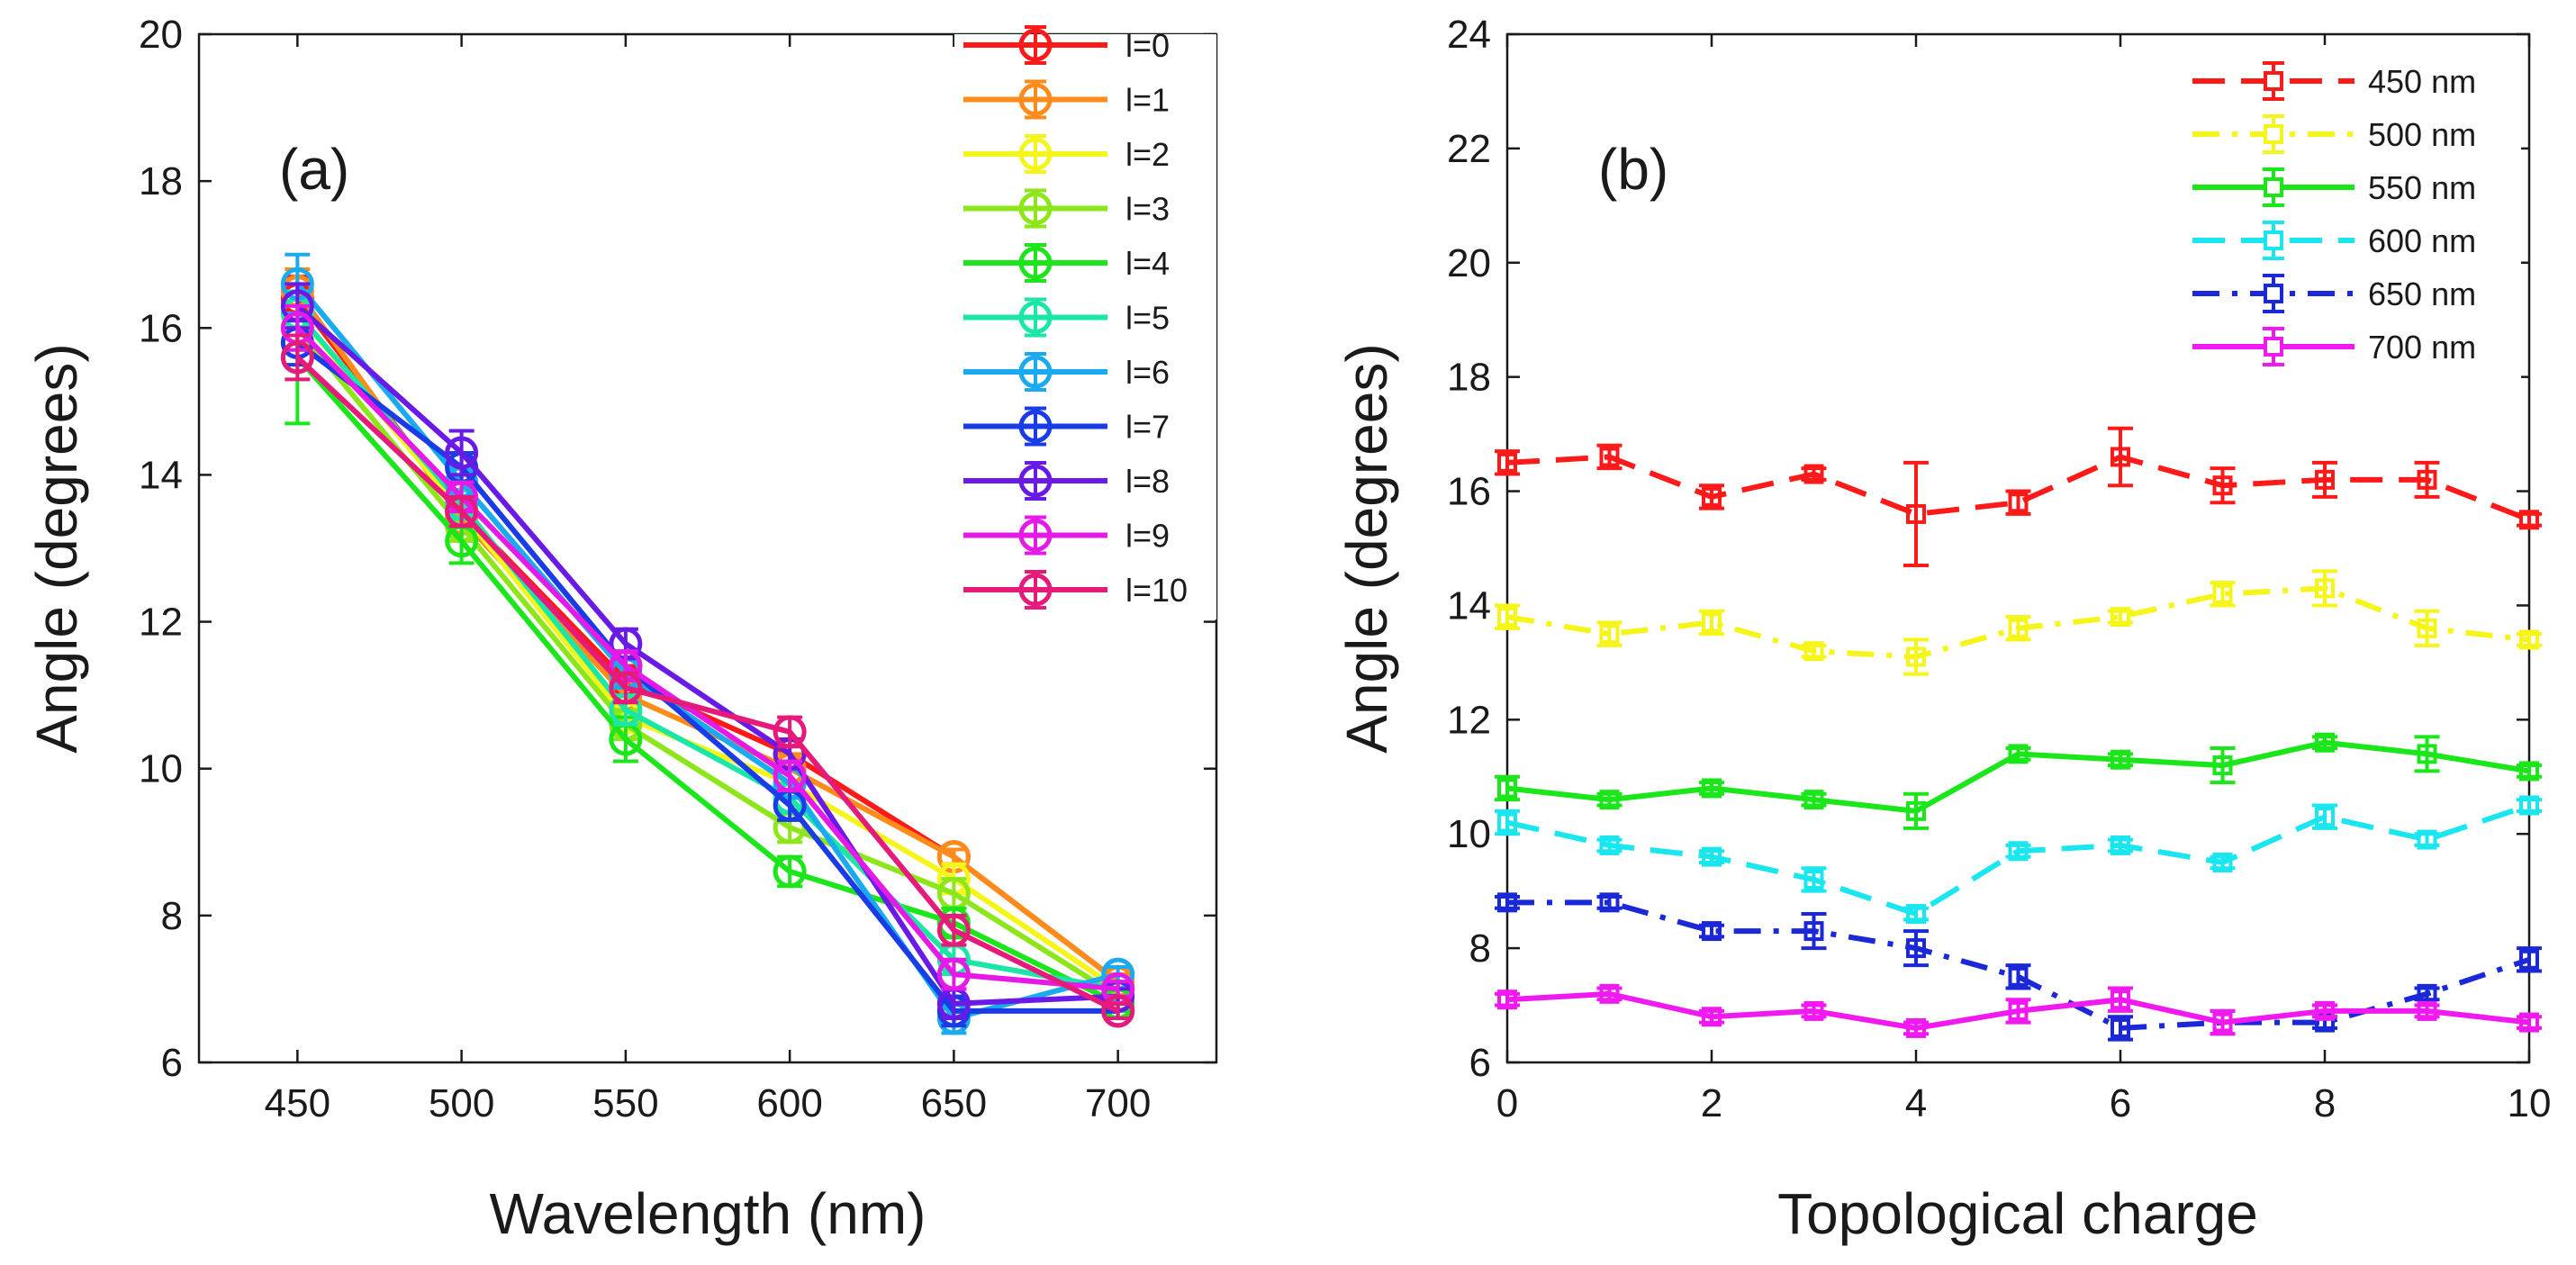 The width and height of the screenshot is (2576, 1265). Describe the element at coordinates (1066, 426) in the screenshot. I see `legend-item-l=7: l=7` at that location.